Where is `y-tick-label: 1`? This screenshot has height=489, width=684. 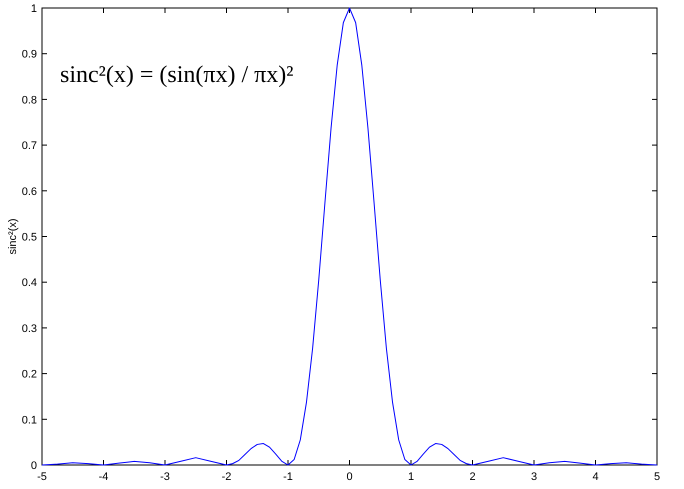
y-tick-label: 1 is located at coordinates (33, 9).